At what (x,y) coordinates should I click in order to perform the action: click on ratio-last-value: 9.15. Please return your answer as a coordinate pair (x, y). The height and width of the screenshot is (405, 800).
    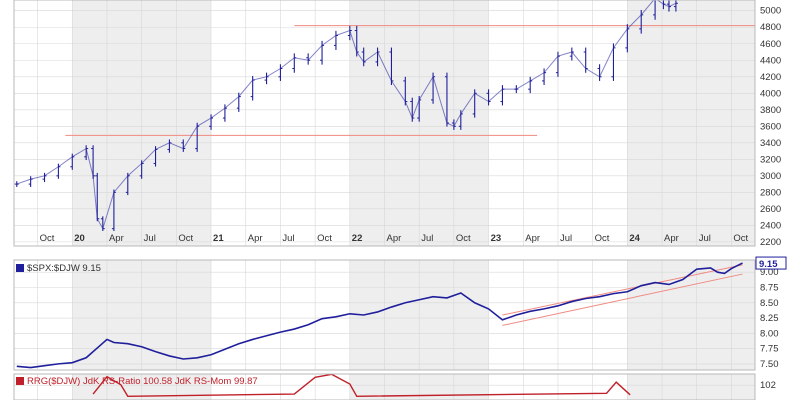
    Looking at the image, I should click on (768, 264).